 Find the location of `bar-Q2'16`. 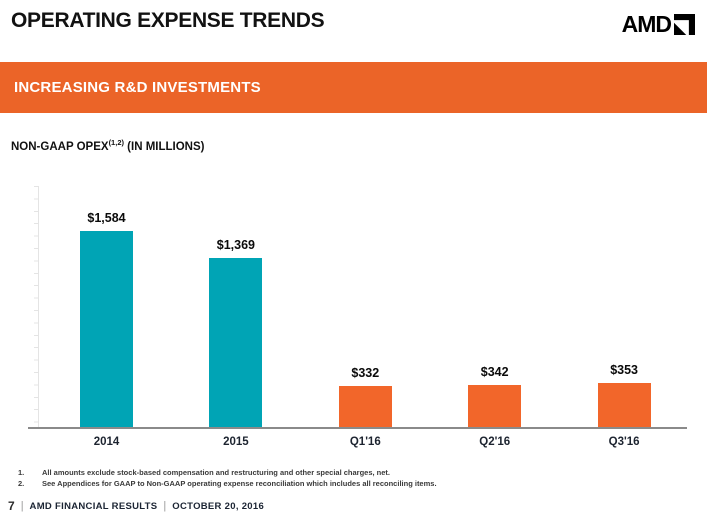

bar-Q2'16 is located at coordinates (495, 406).